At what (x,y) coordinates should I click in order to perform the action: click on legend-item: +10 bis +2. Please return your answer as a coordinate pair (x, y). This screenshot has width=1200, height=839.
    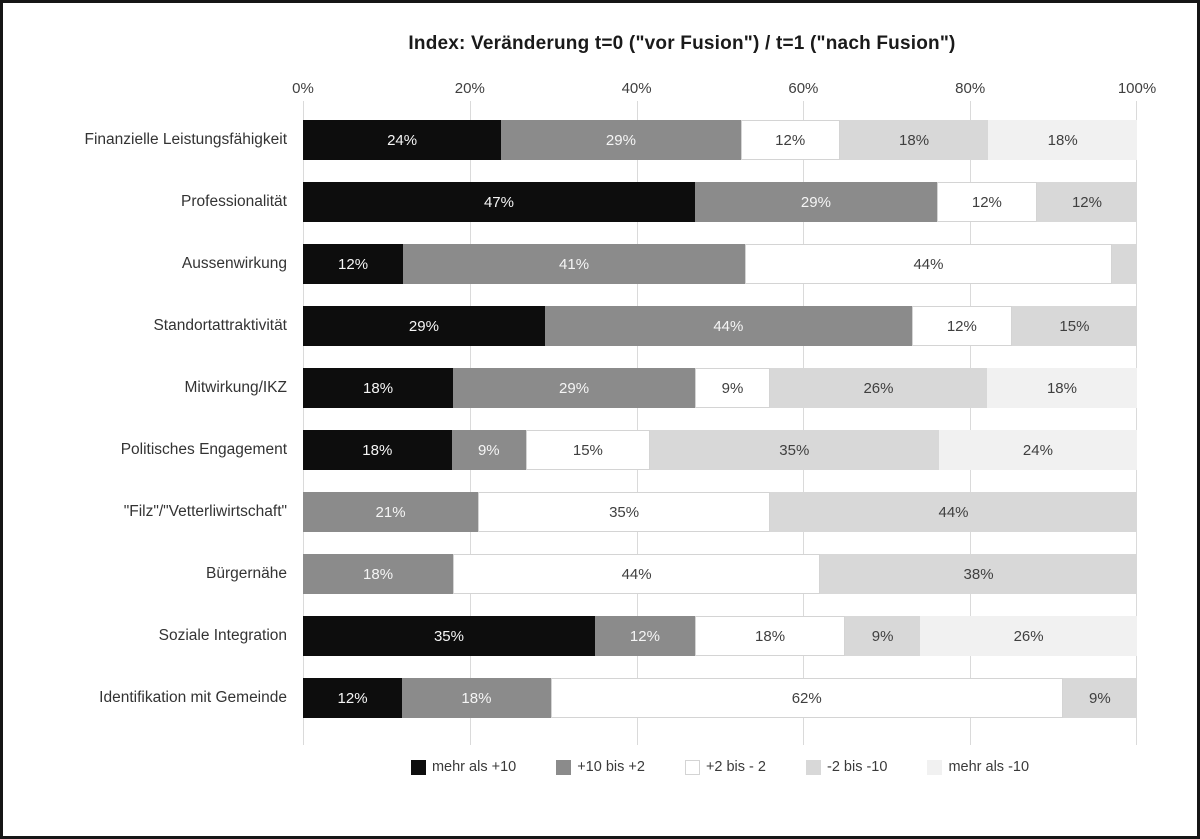
    Looking at the image, I should click on (600, 767).